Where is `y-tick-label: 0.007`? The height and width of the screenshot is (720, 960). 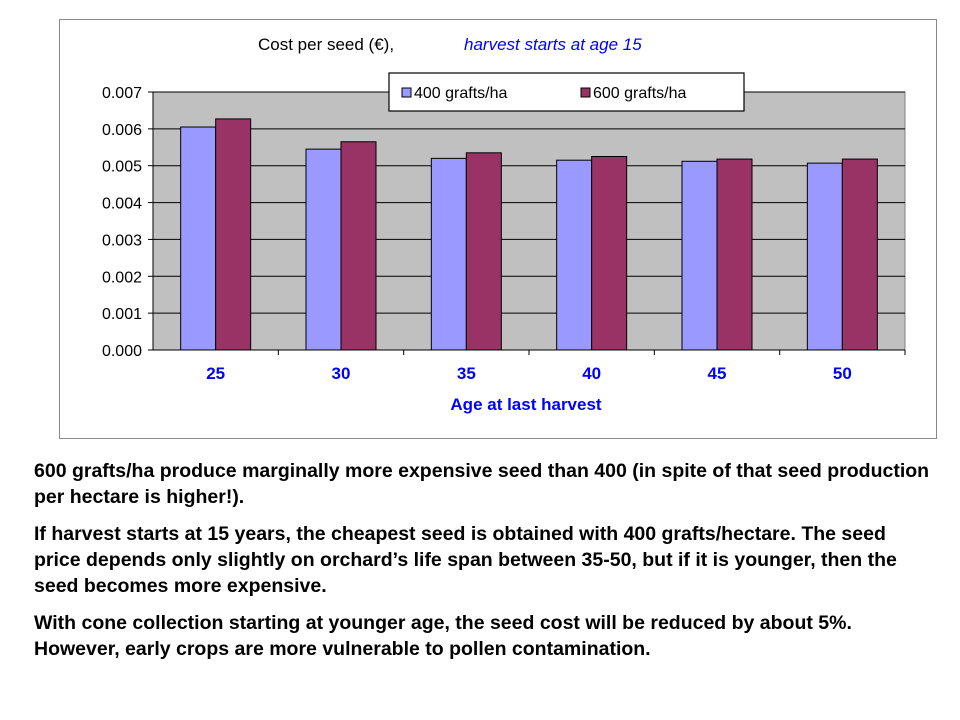
y-tick-label: 0.007 is located at coordinates (122, 93).